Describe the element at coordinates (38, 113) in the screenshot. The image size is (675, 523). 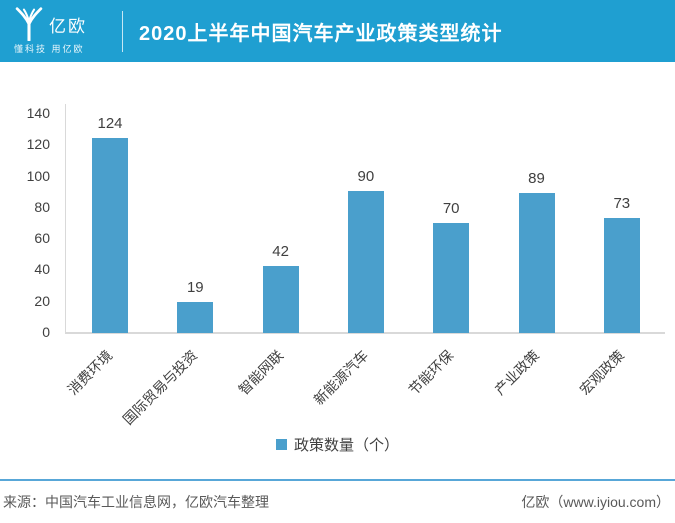
I see `y-tick-label: 140` at that location.